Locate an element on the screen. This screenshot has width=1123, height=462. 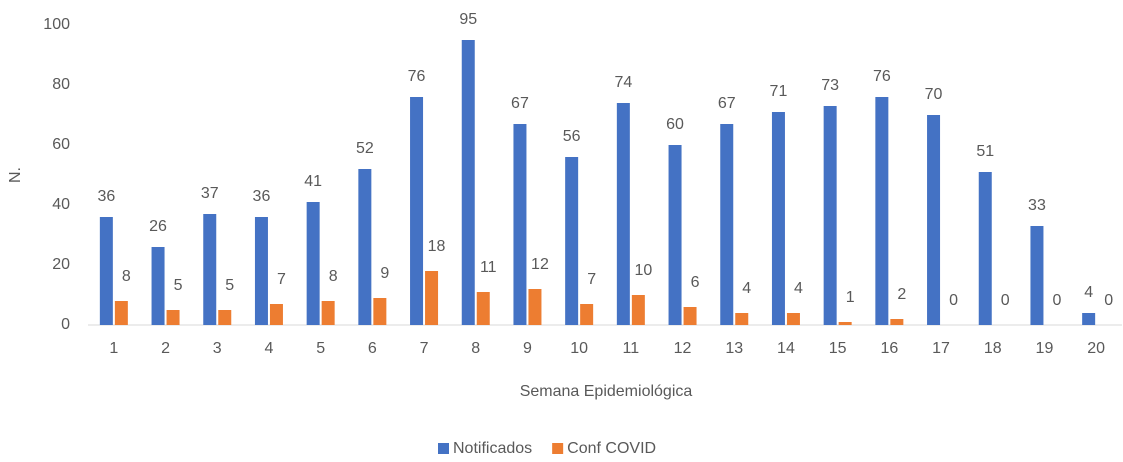
x-tick-label: 1 is located at coordinates (113, 348).